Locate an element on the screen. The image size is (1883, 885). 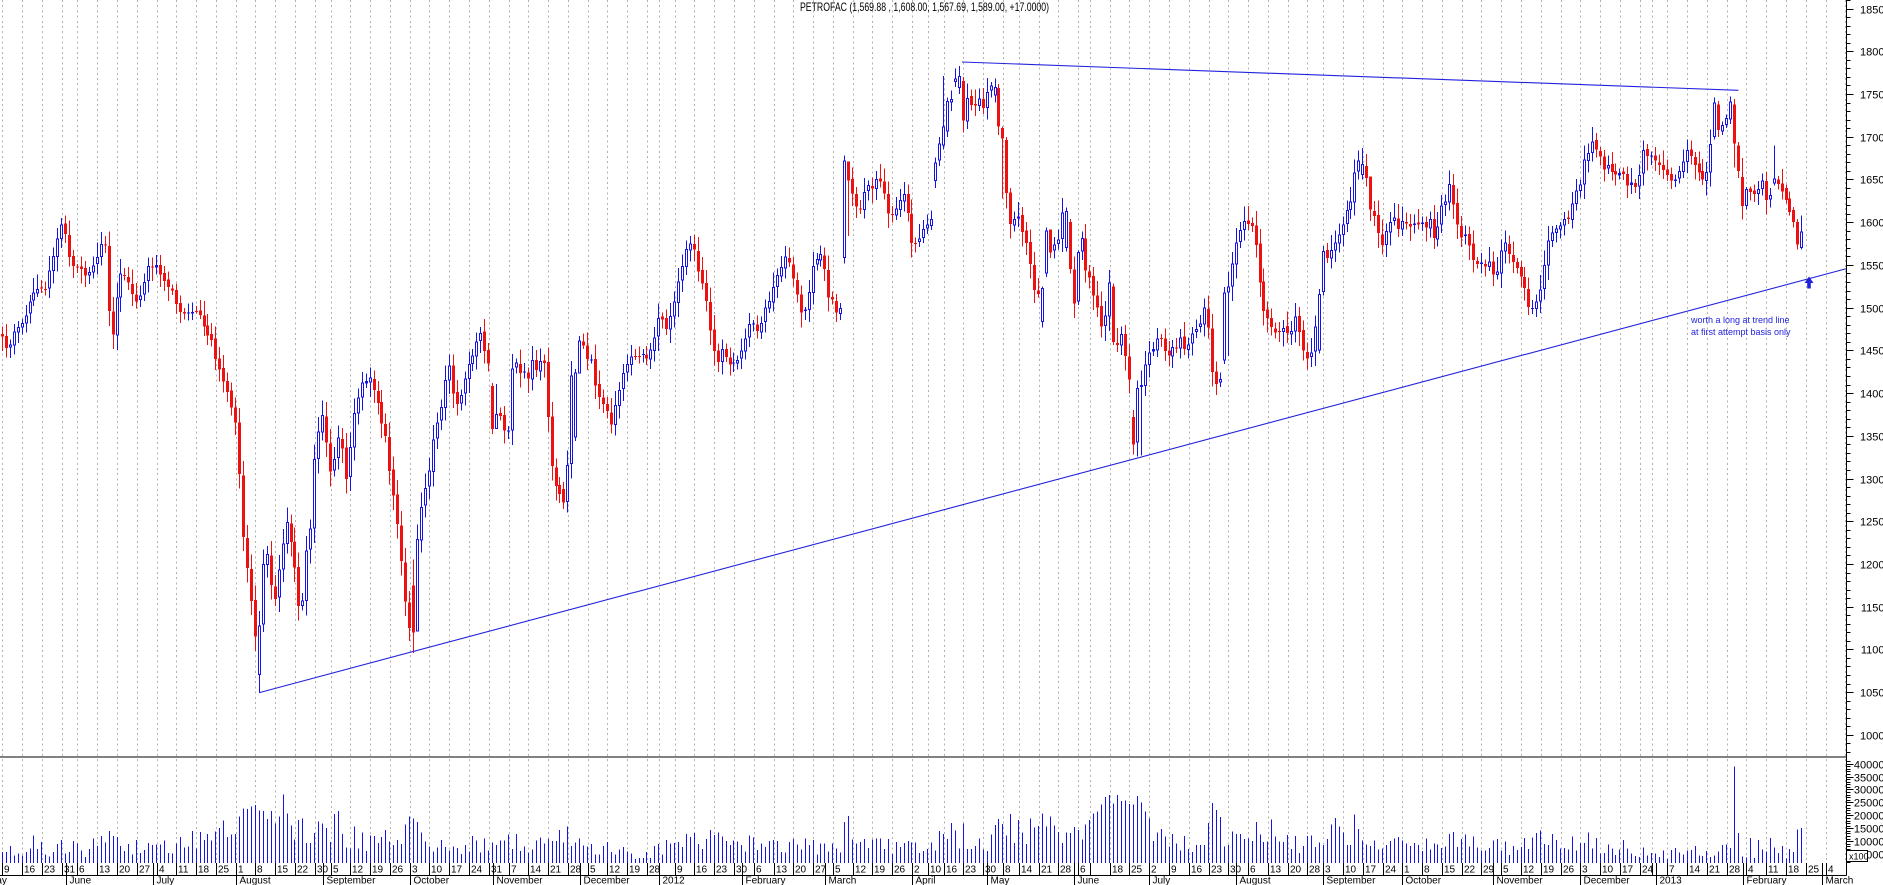
svg-text: 1550 is located at coordinates (1871, 267).